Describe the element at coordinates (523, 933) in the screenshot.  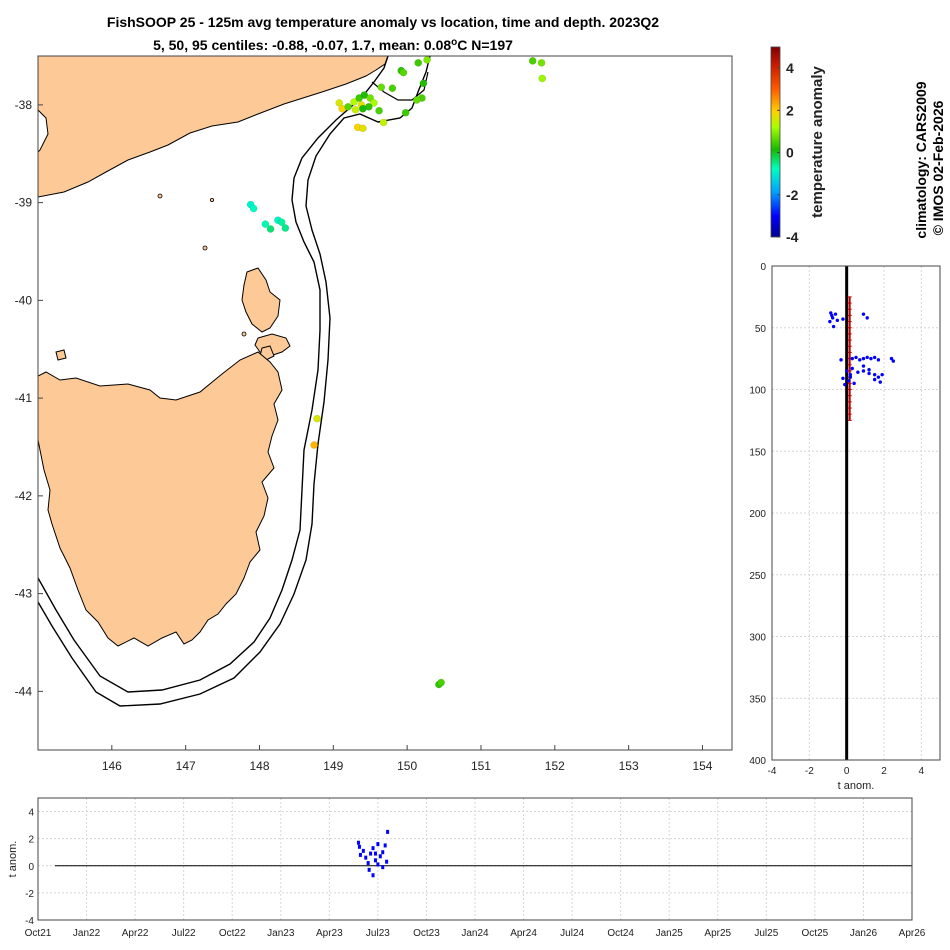
I see `ts-xtick-label: Apr24` at that location.